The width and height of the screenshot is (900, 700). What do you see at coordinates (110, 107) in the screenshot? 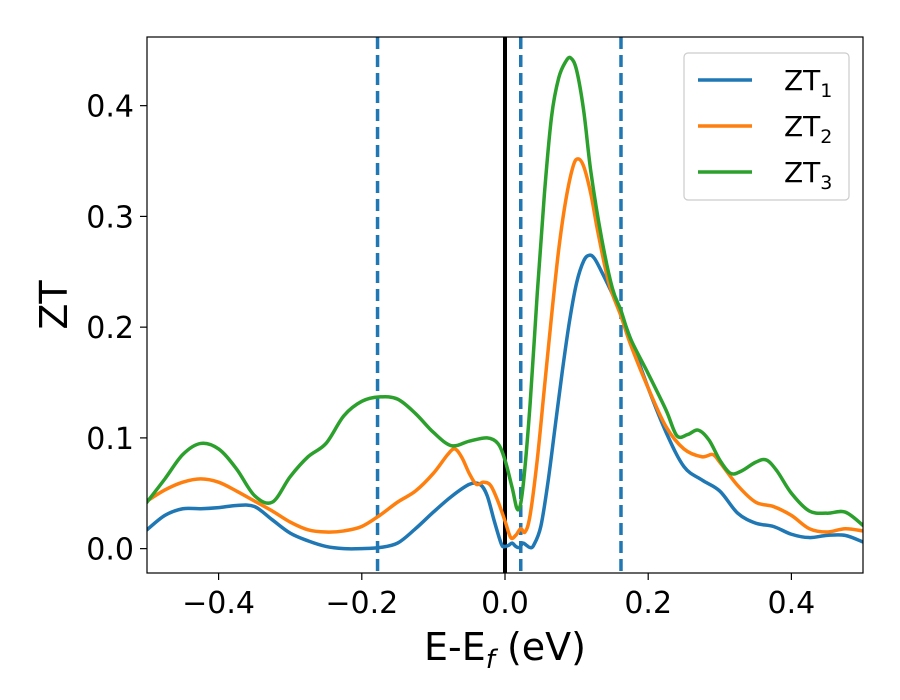
I see `y-tick-label: 0.4` at bounding box center [110, 107].